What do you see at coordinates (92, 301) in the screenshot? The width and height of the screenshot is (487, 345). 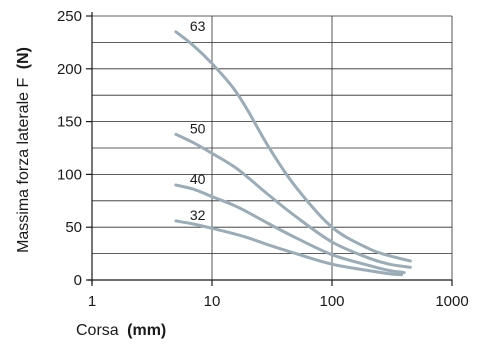 I see `x-tick-label: 1` at bounding box center [92, 301].